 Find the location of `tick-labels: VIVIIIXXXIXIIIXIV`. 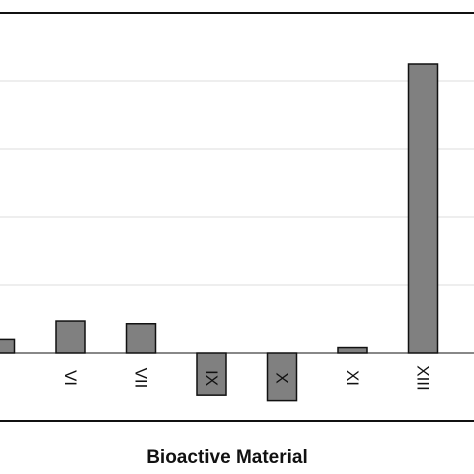

tick-labels: VIVIIIXXXIXIIIXIV is located at coordinates (247, 378).